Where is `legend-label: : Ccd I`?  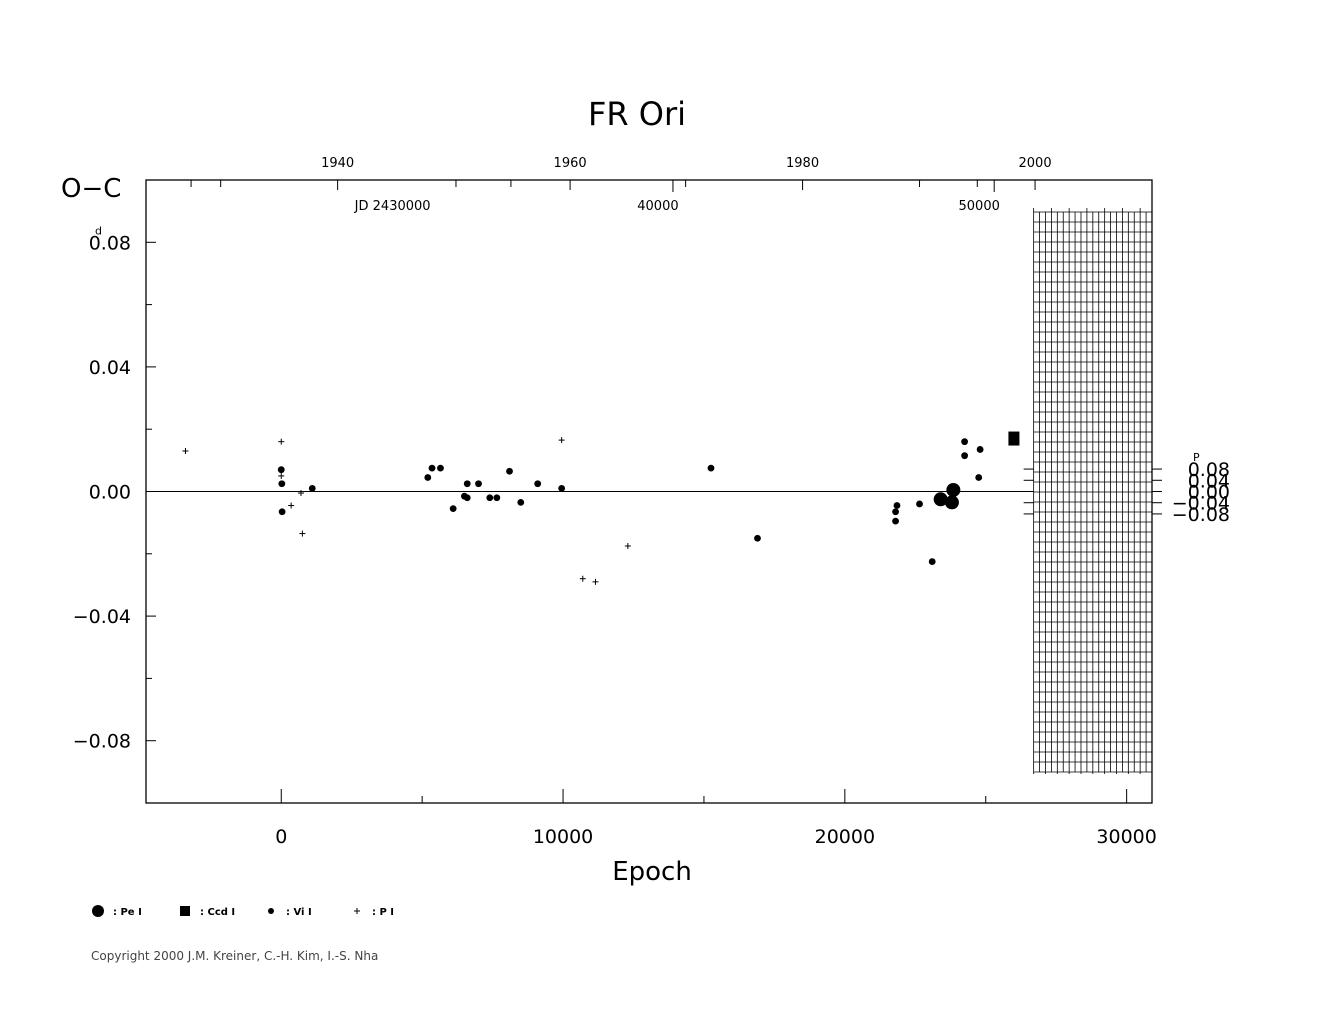
legend-label: : Ccd I is located at coordinates (217, 912).